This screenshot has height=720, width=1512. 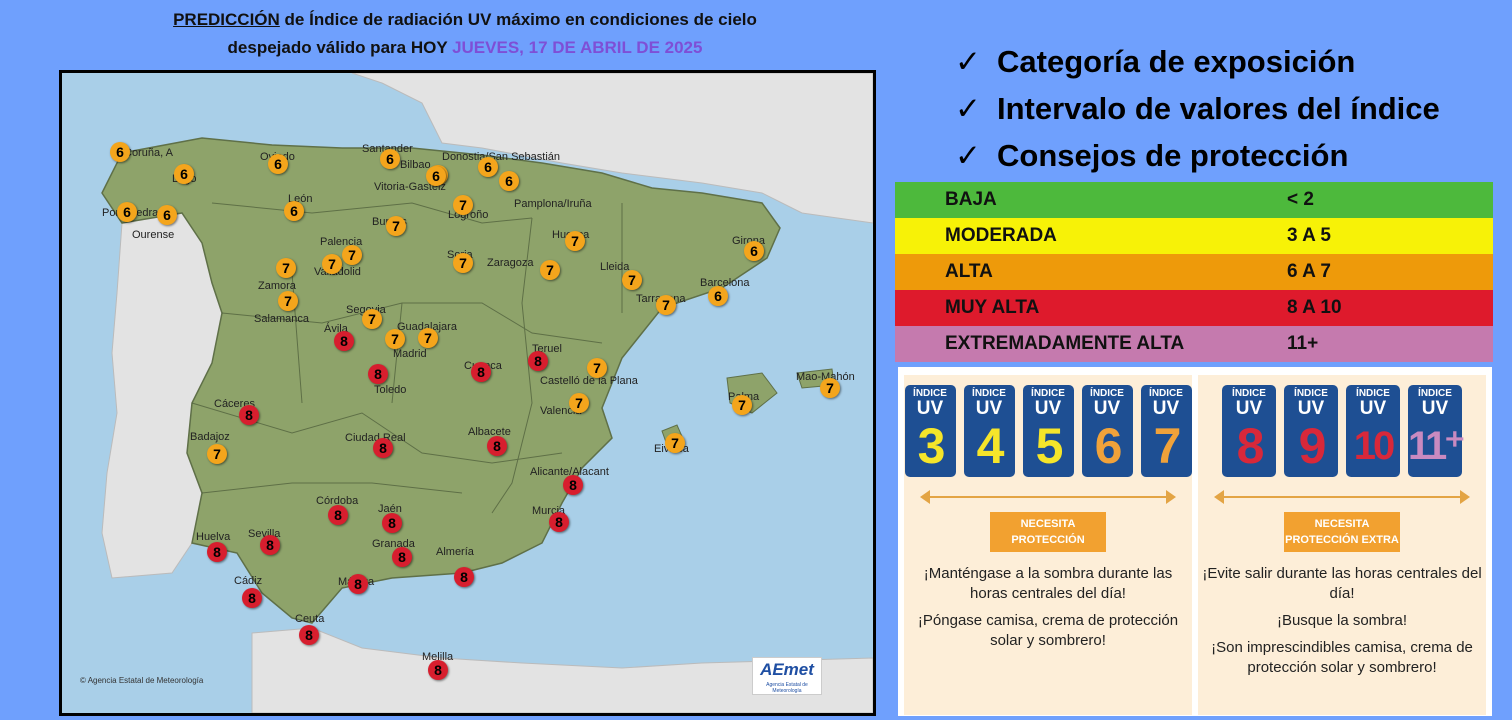 I want to click on uv-marker-albacete: 8, so click(x=497, y=446).